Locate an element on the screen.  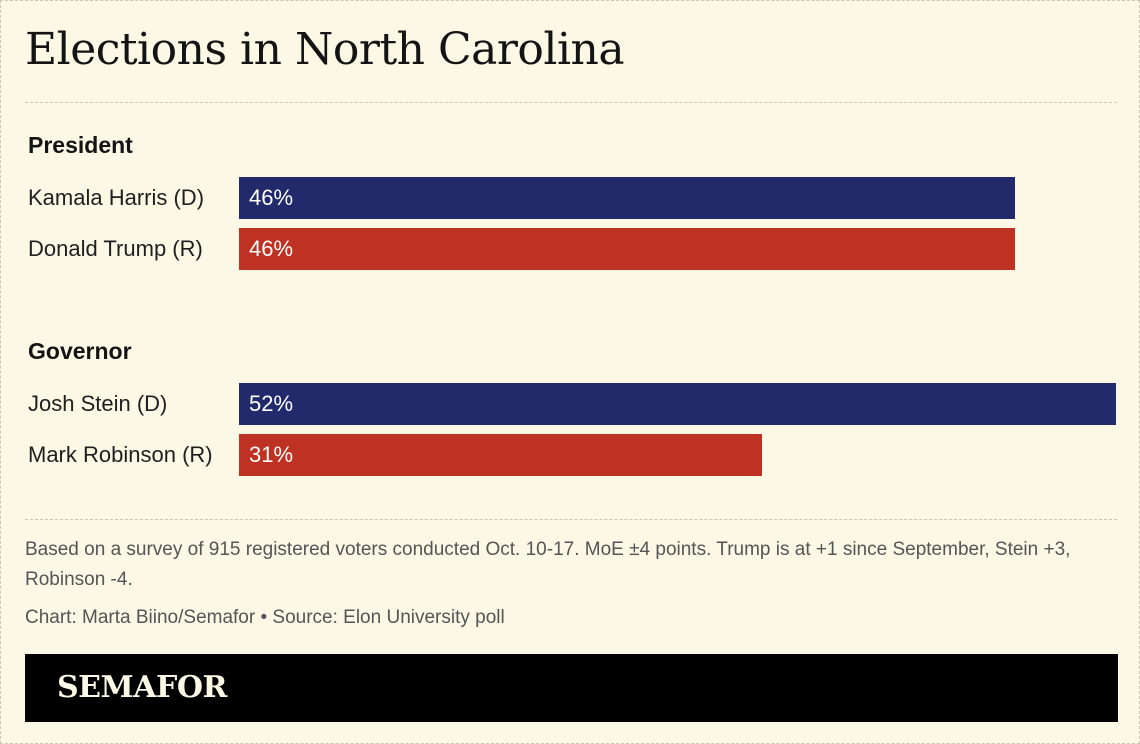
bar: 31% is located at coordinates (500, 455).